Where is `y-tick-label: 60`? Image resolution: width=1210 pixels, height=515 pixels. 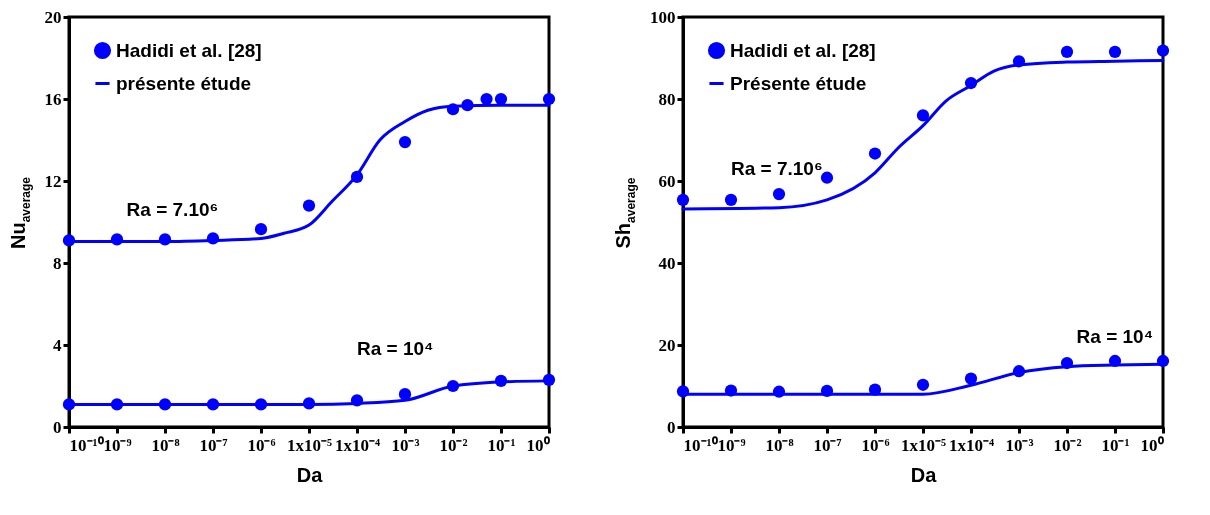 y-tick-label: 60 is located at coordinates (667, 181).